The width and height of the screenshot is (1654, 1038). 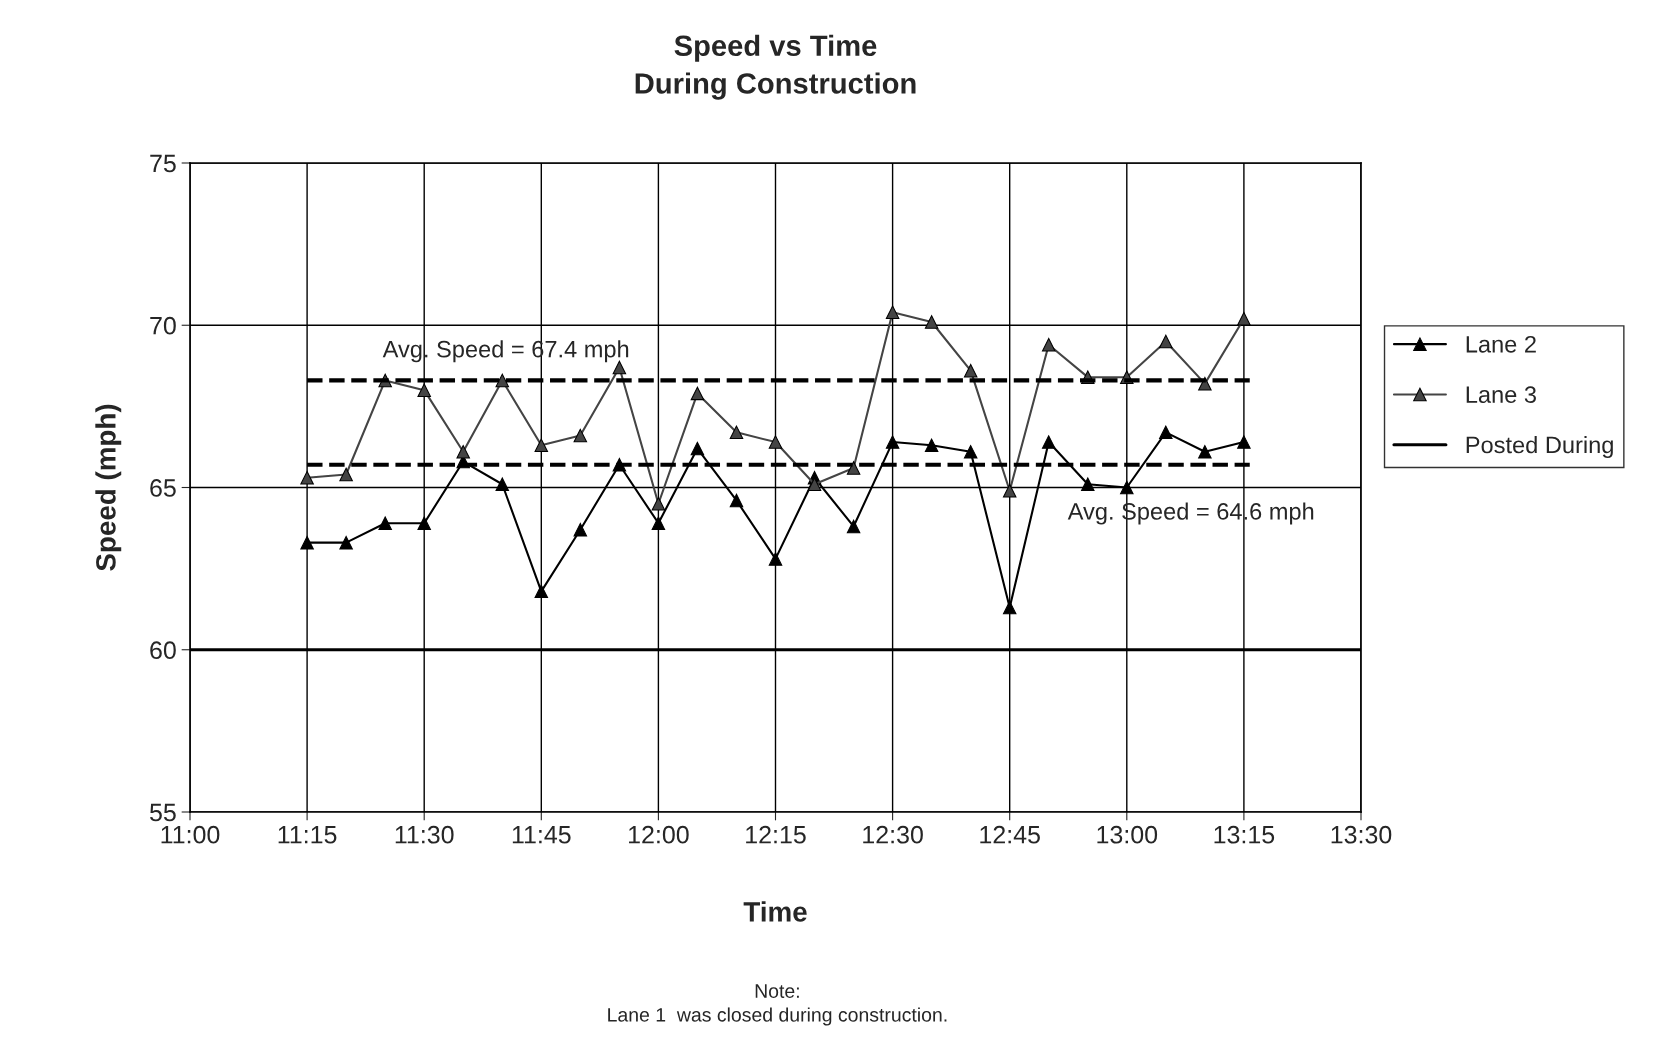 What do you see at coordinates (777, 1005) in the screenshot?
I see `text: Note: Lane 1 was closed during construction.` at bounding box center [777, 1005].